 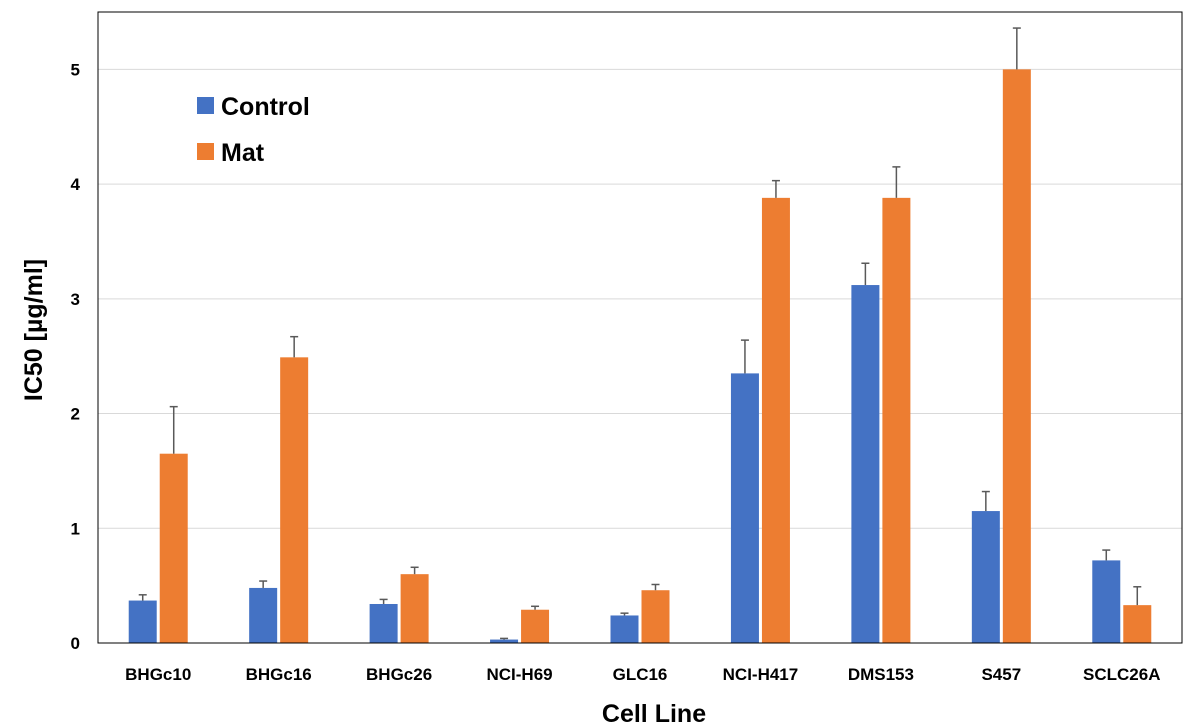 I want to click on x-tick-label: BHGc10, so click(x=158, y=674).